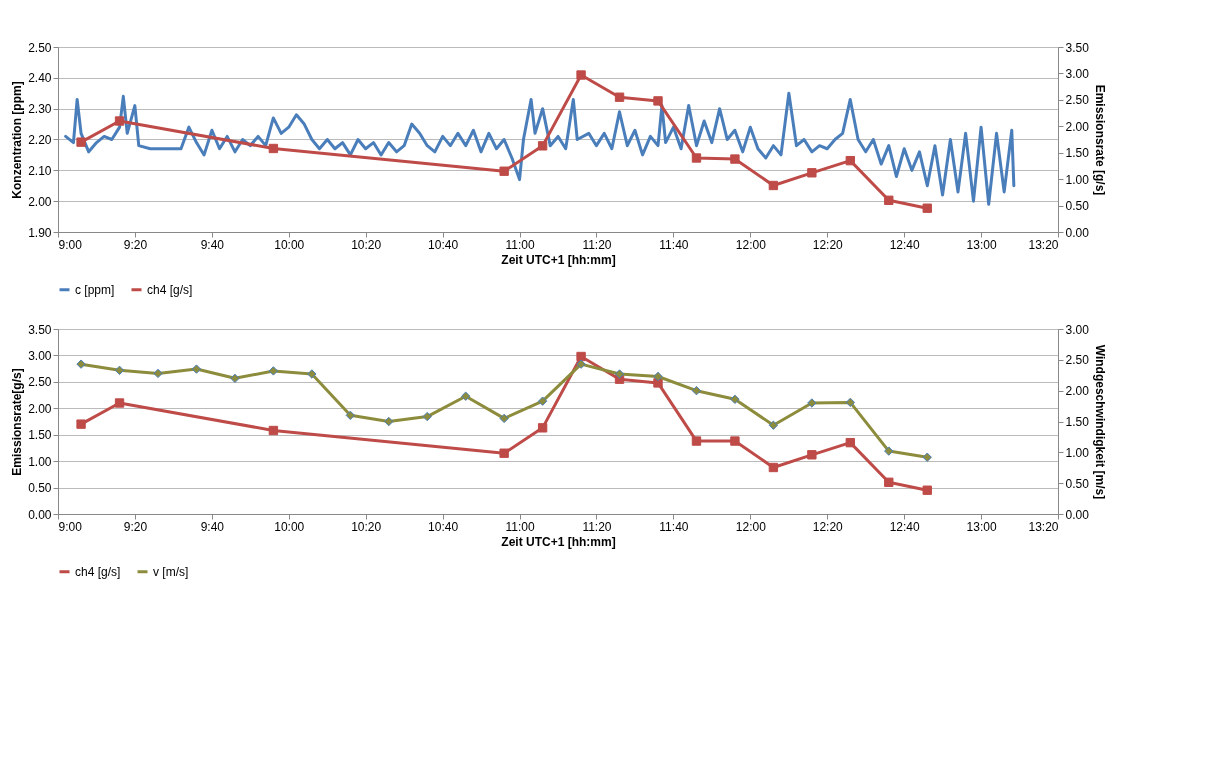 The width and height of the screenshot is (1207, 765). I want to click on y2-tick-label: 2.00, so click(1077, 126).